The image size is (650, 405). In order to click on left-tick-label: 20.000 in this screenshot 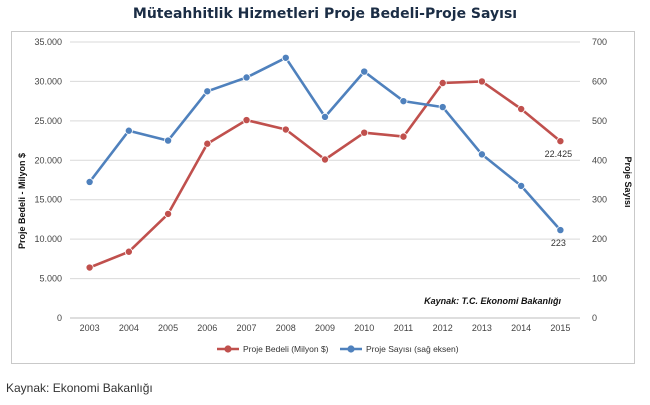, I will do `click(48, 160)`.